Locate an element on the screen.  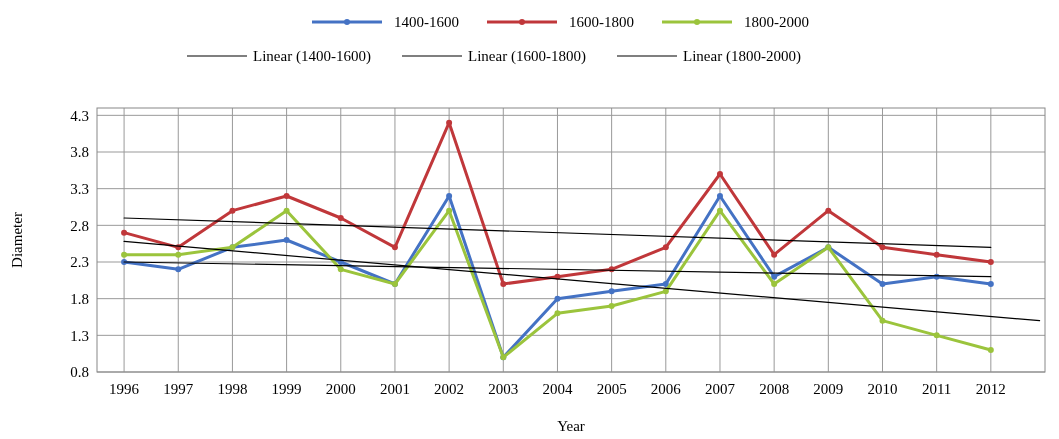
x-tick-label: 1996 is located at coordinates (124, 389).